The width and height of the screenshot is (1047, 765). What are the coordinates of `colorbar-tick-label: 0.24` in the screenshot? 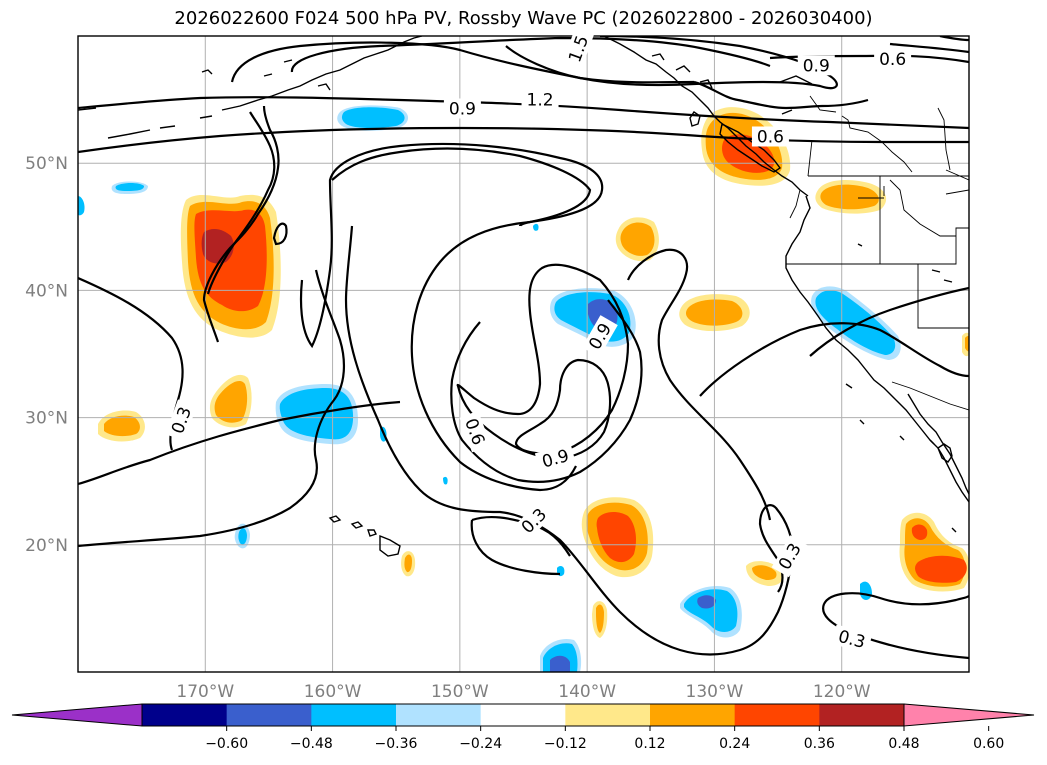 It's located at (734, 744).